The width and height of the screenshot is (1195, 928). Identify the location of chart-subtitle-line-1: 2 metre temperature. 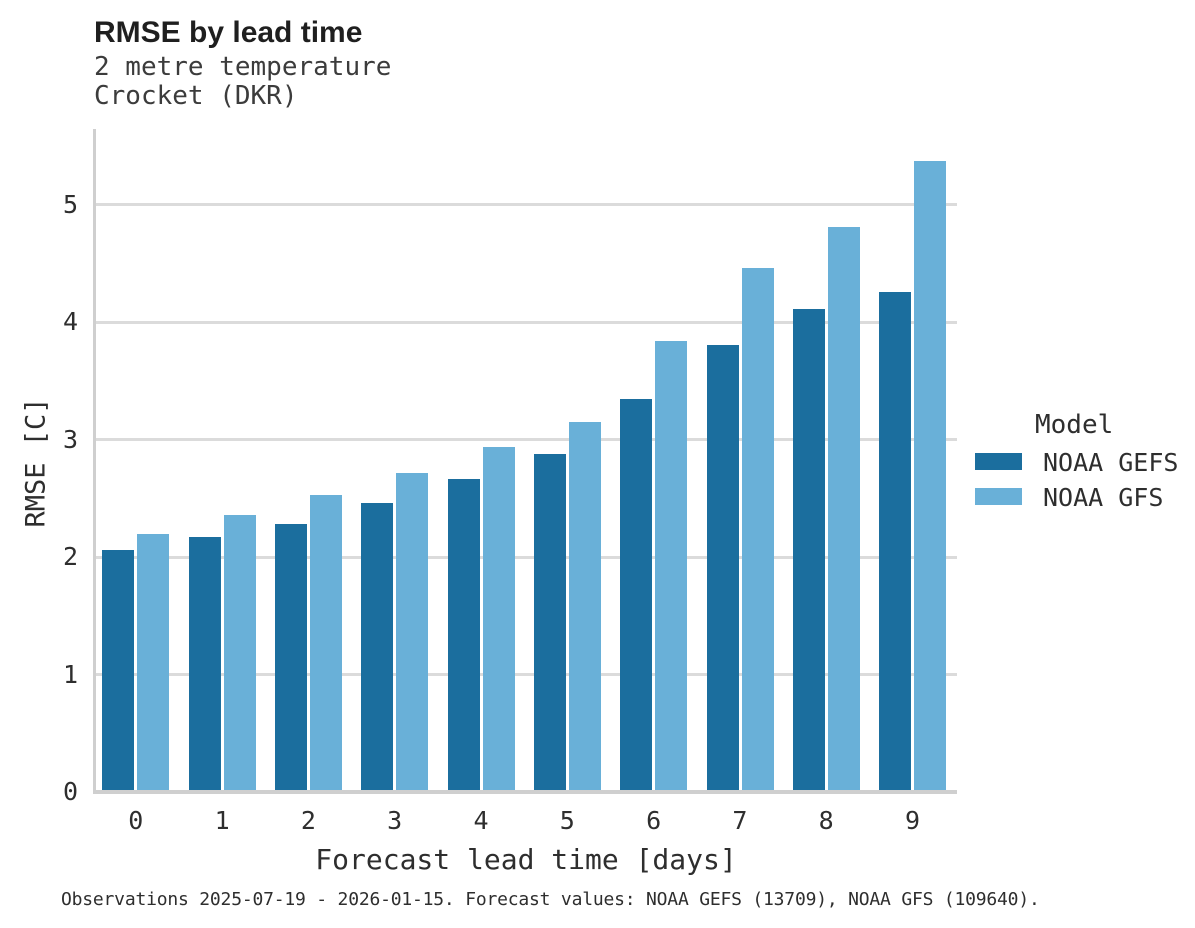
(243, 67).